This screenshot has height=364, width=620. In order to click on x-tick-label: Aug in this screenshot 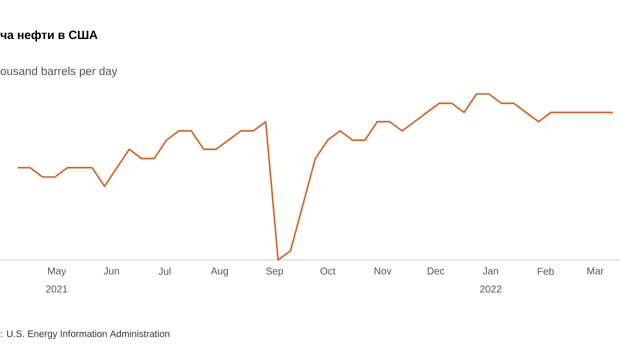, I will do `click(219, 272)`.